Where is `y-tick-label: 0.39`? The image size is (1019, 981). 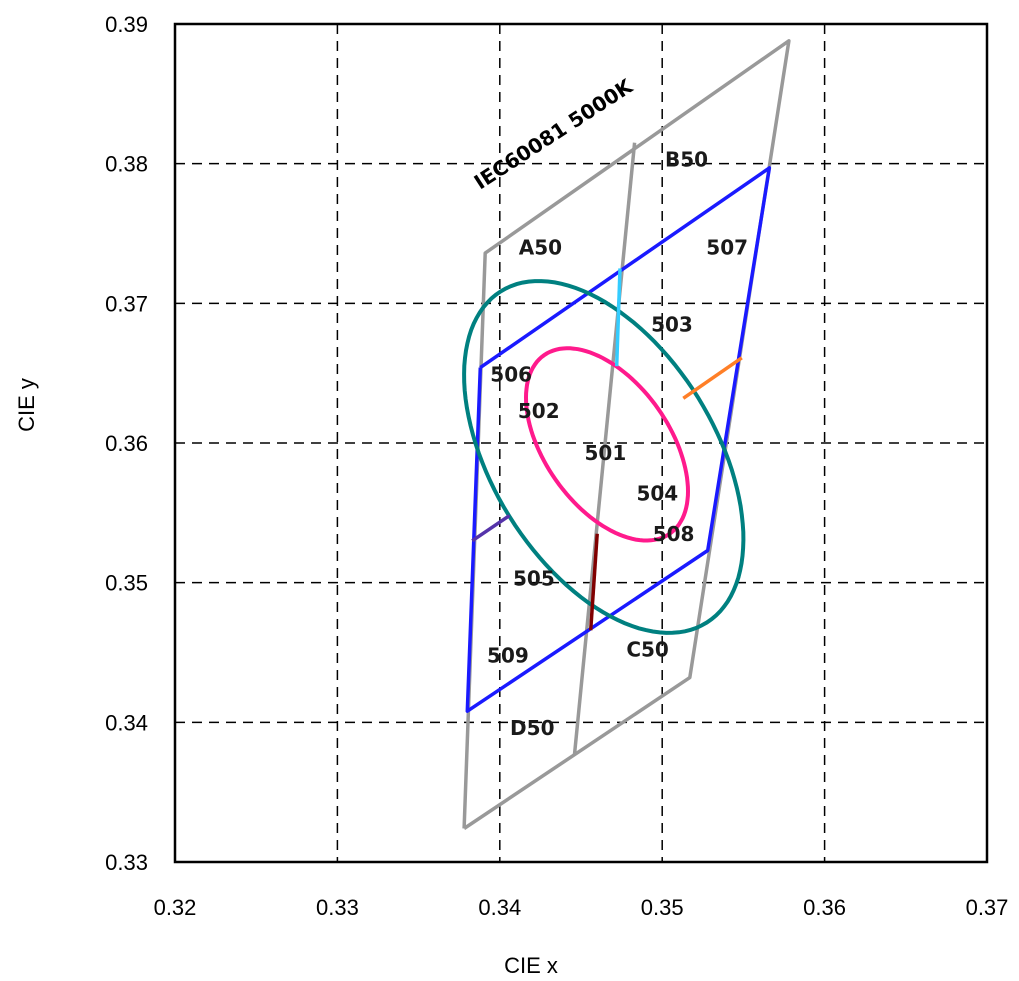
y-tick-label: 0.39 is located at coordinates (126, 24).